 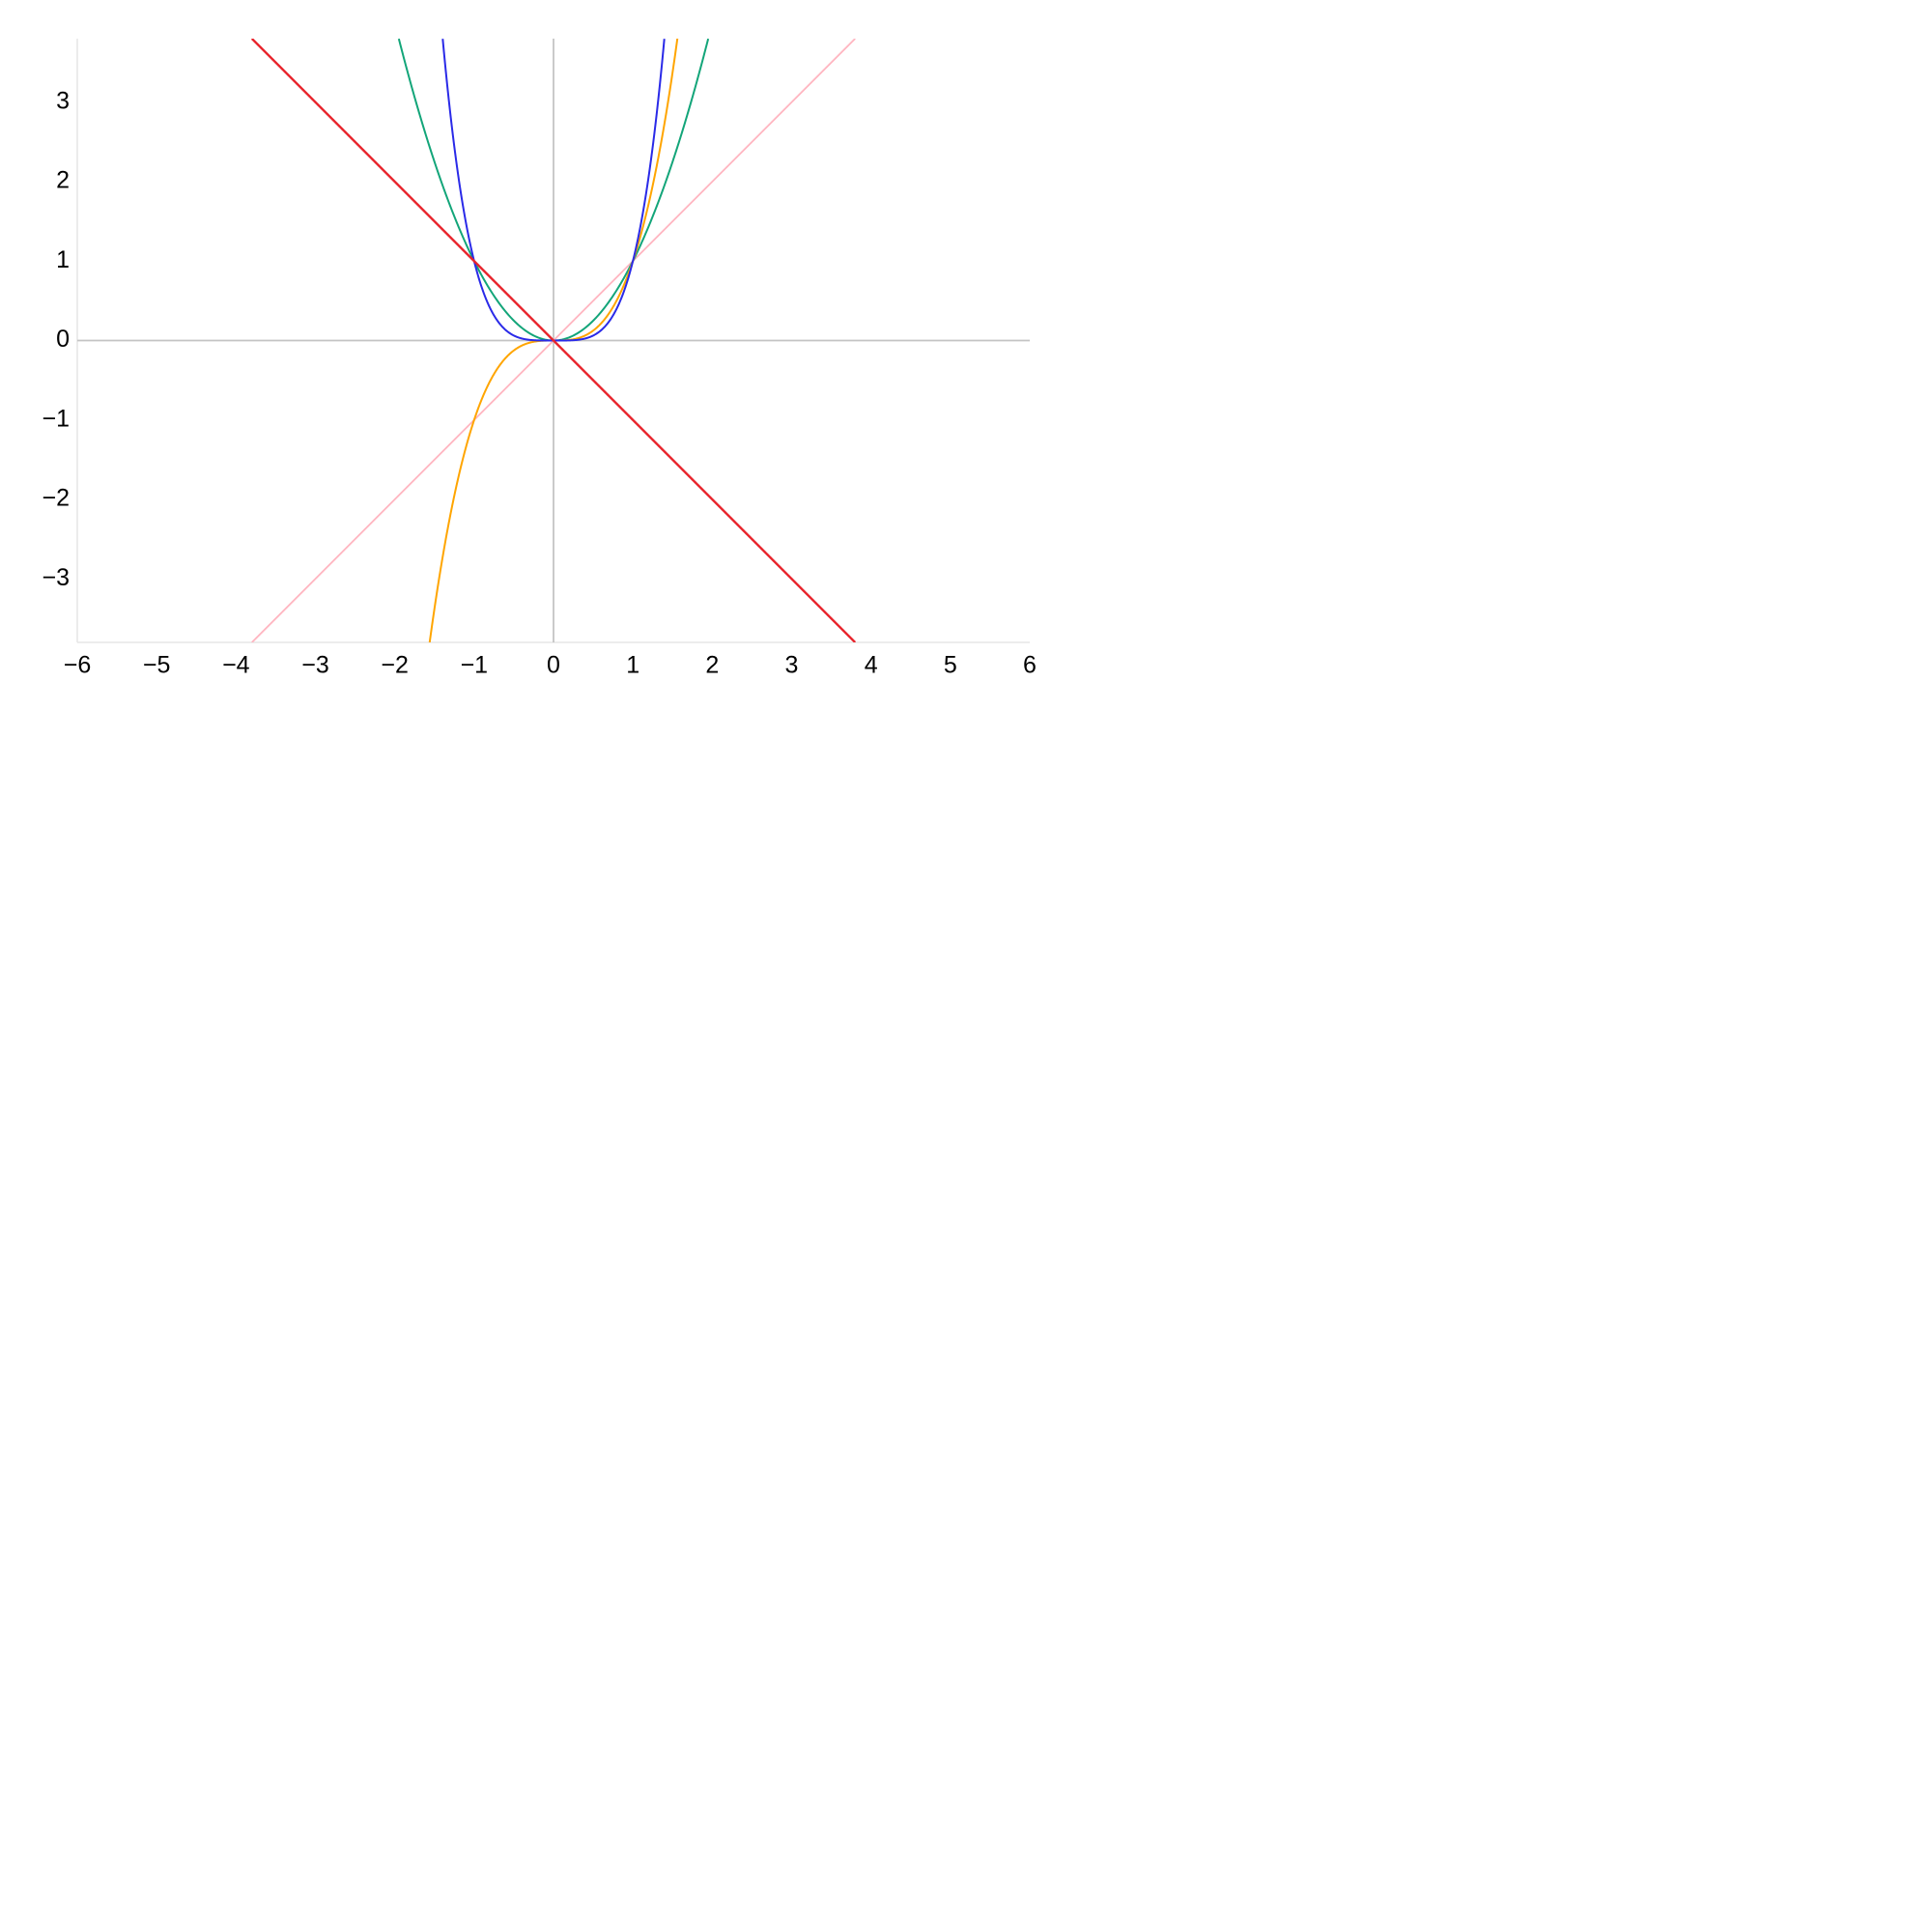 What do you see at coordinates (950, 665) in the screenshot?
I see `x-tick-label: 5` at bounding box center [950, 665].